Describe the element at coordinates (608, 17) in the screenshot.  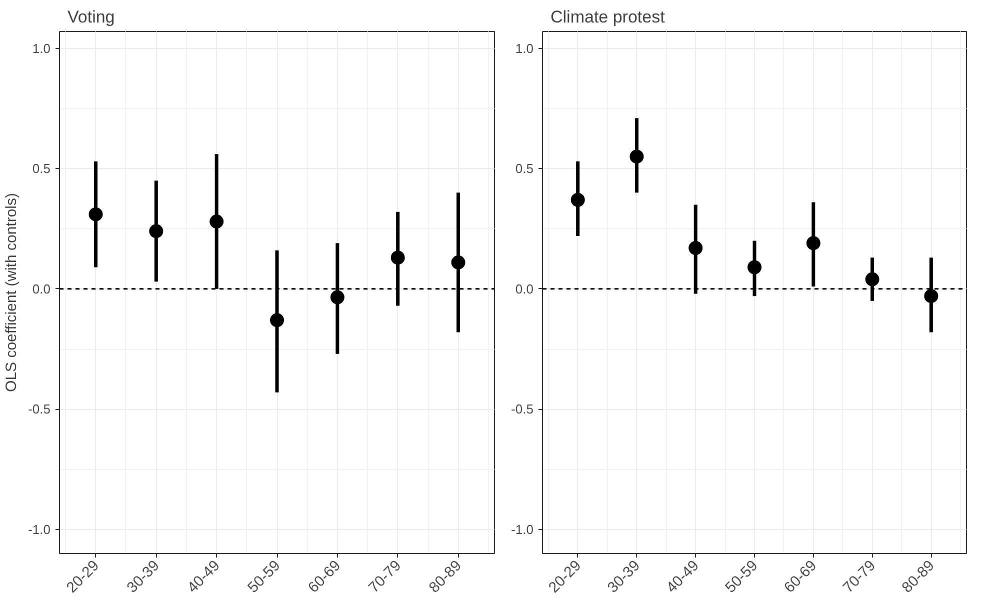
I see `chart-title: Climate protest` at that location.